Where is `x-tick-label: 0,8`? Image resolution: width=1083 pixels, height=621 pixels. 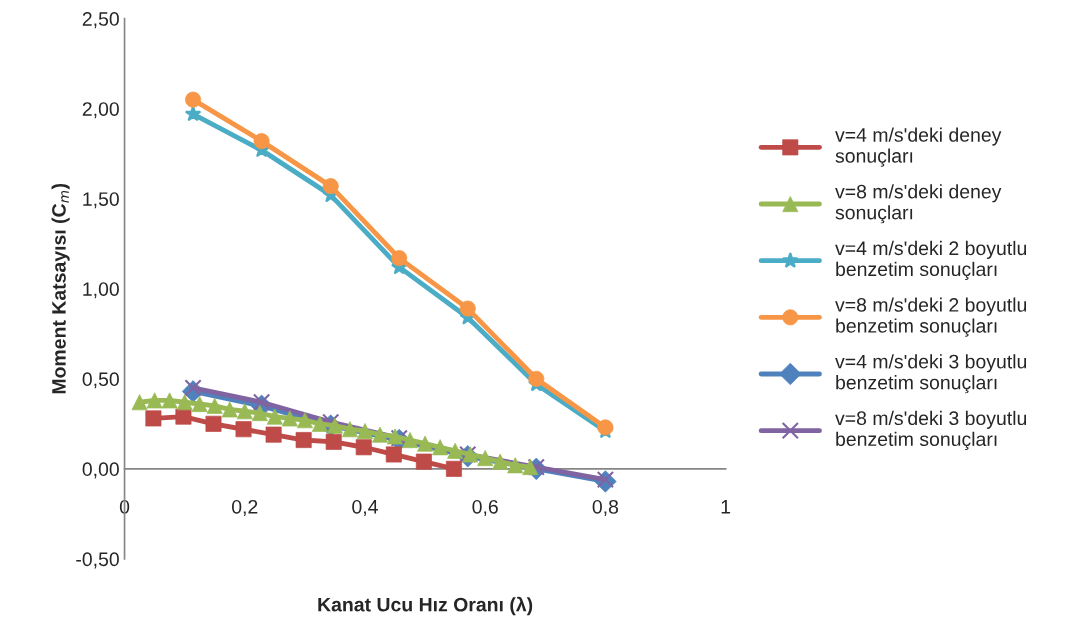
x-tick-label: 0,8 is located at coordinates (605, 507).